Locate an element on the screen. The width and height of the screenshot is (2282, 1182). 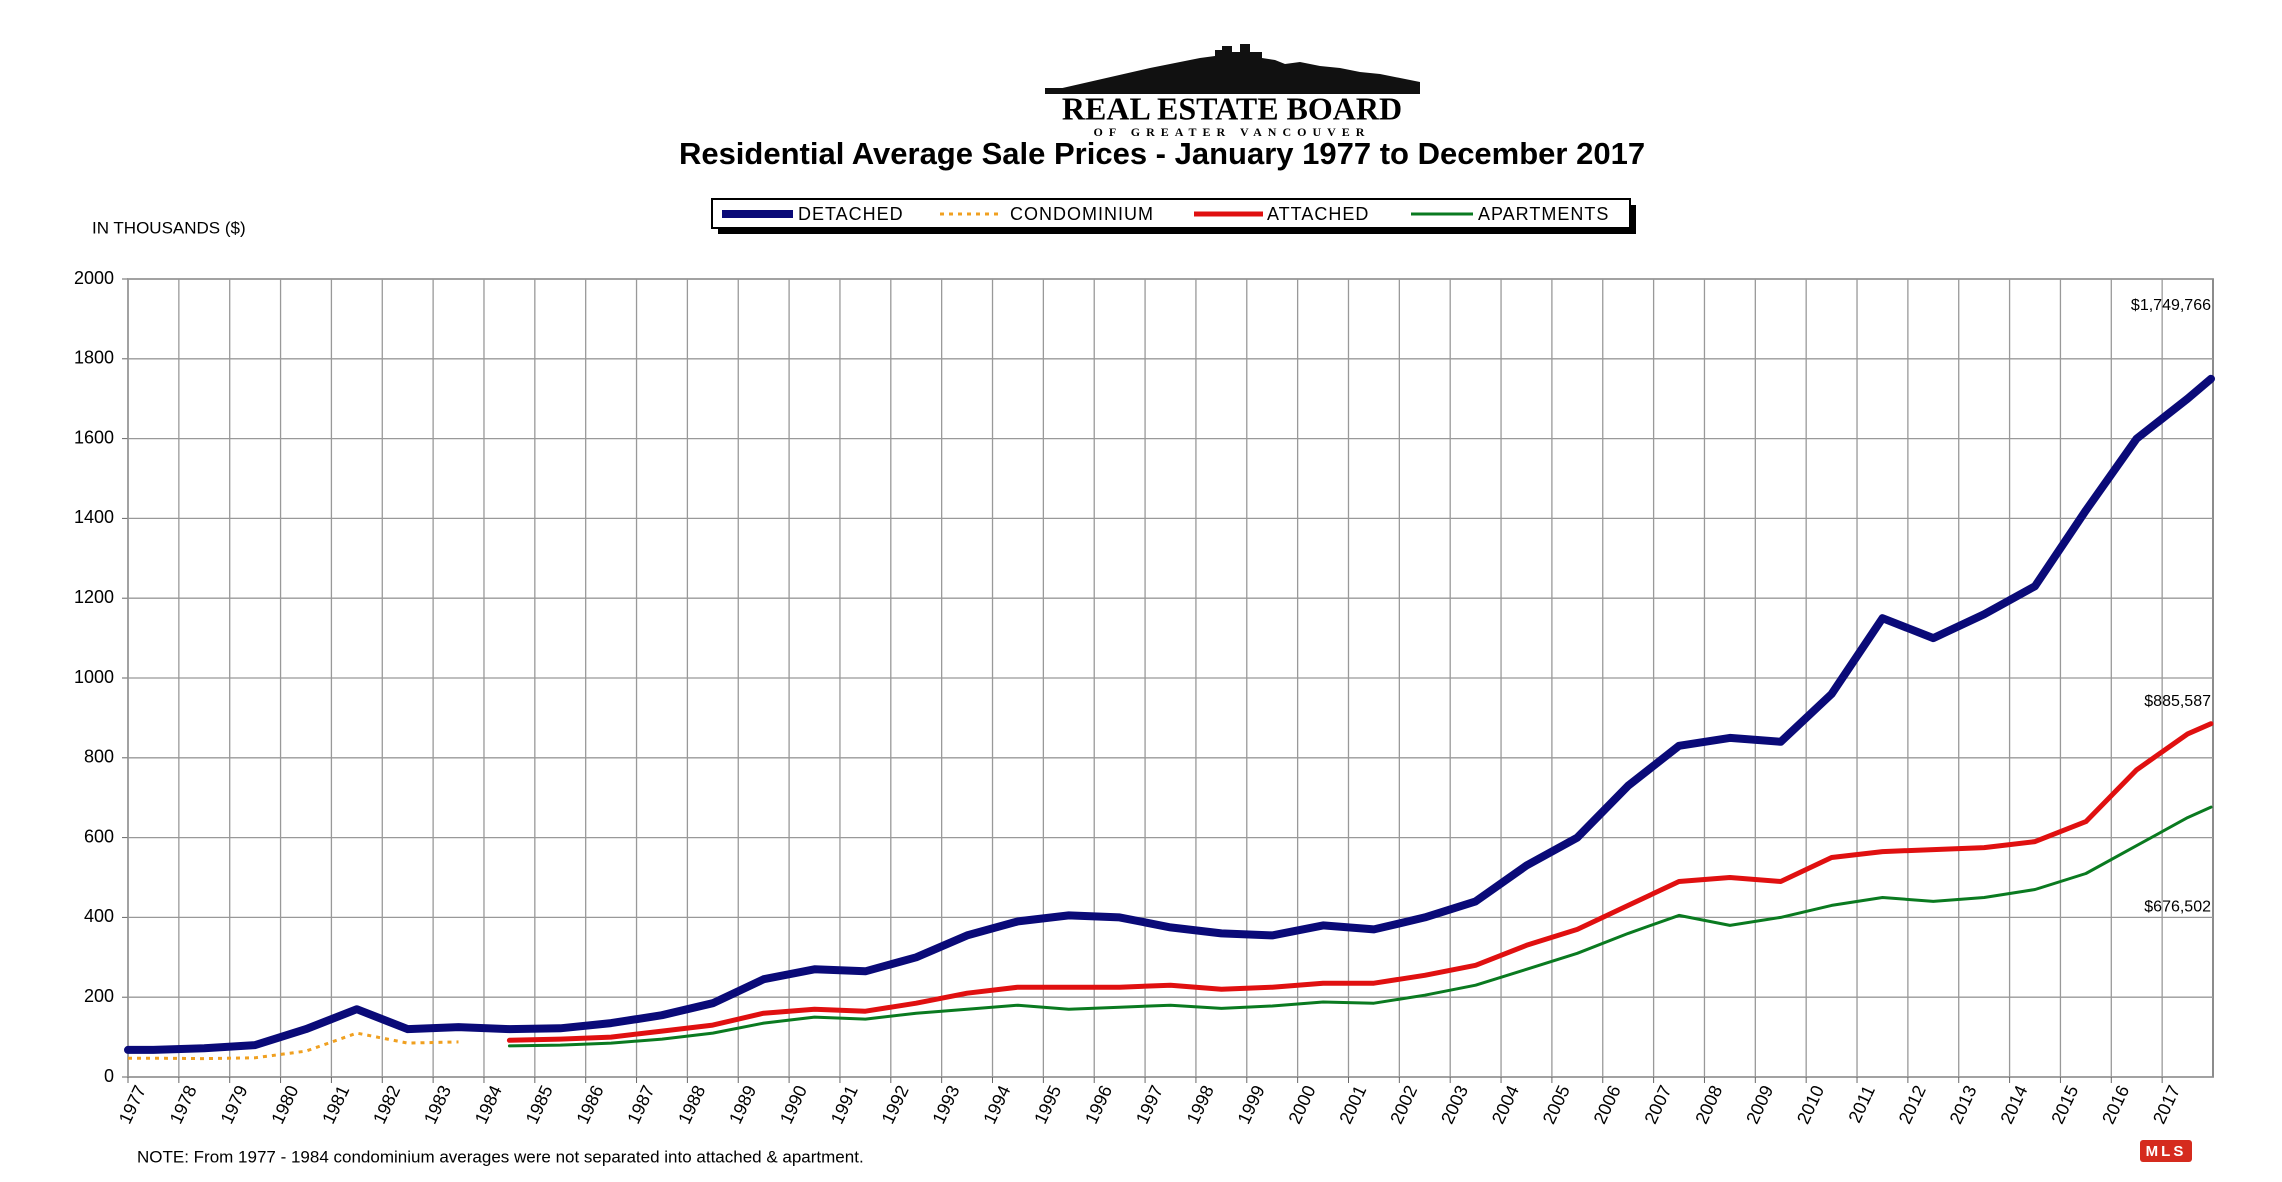
logo-bar is located at coordinates (1232, 91).